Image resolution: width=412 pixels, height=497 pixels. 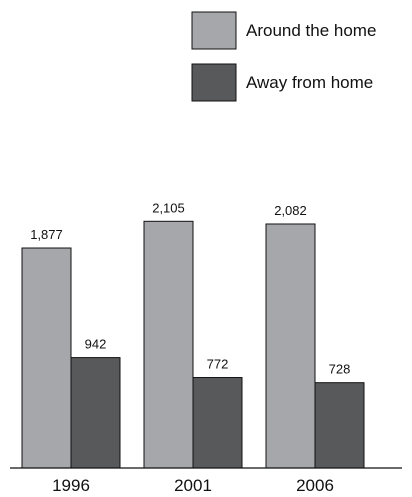 What do you see at coordinates (71, 485) in the screenshot?
I see `x-tick-label-1996: 1996` at bounding box center [71, 485].